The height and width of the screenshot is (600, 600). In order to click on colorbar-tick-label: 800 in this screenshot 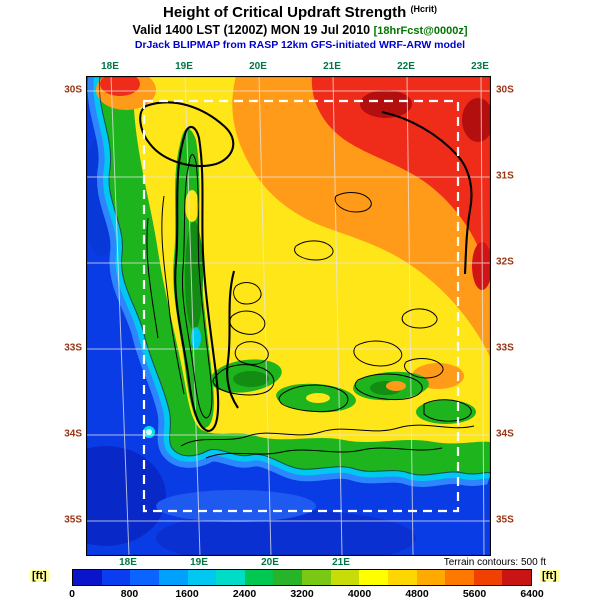, I will do `click(129, 594)`.